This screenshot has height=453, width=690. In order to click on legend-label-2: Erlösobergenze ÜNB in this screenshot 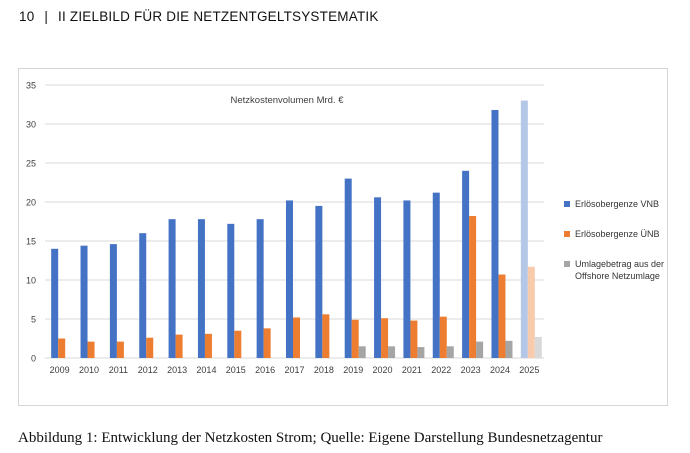, I will do `click(617, 234)`.